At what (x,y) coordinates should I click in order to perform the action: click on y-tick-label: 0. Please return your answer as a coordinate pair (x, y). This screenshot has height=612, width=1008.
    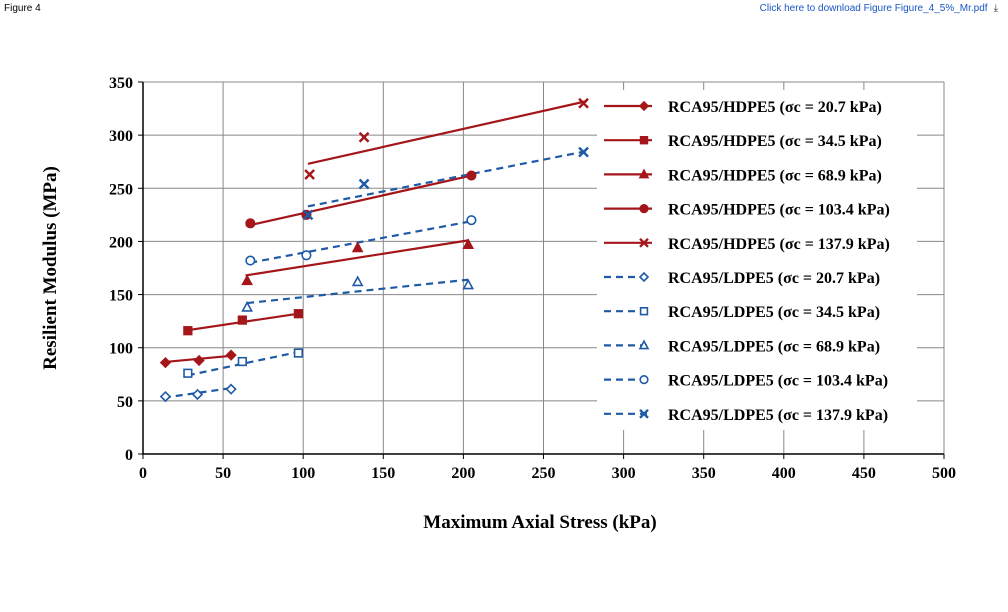
    Looking at the image, I should click on (129, 455).